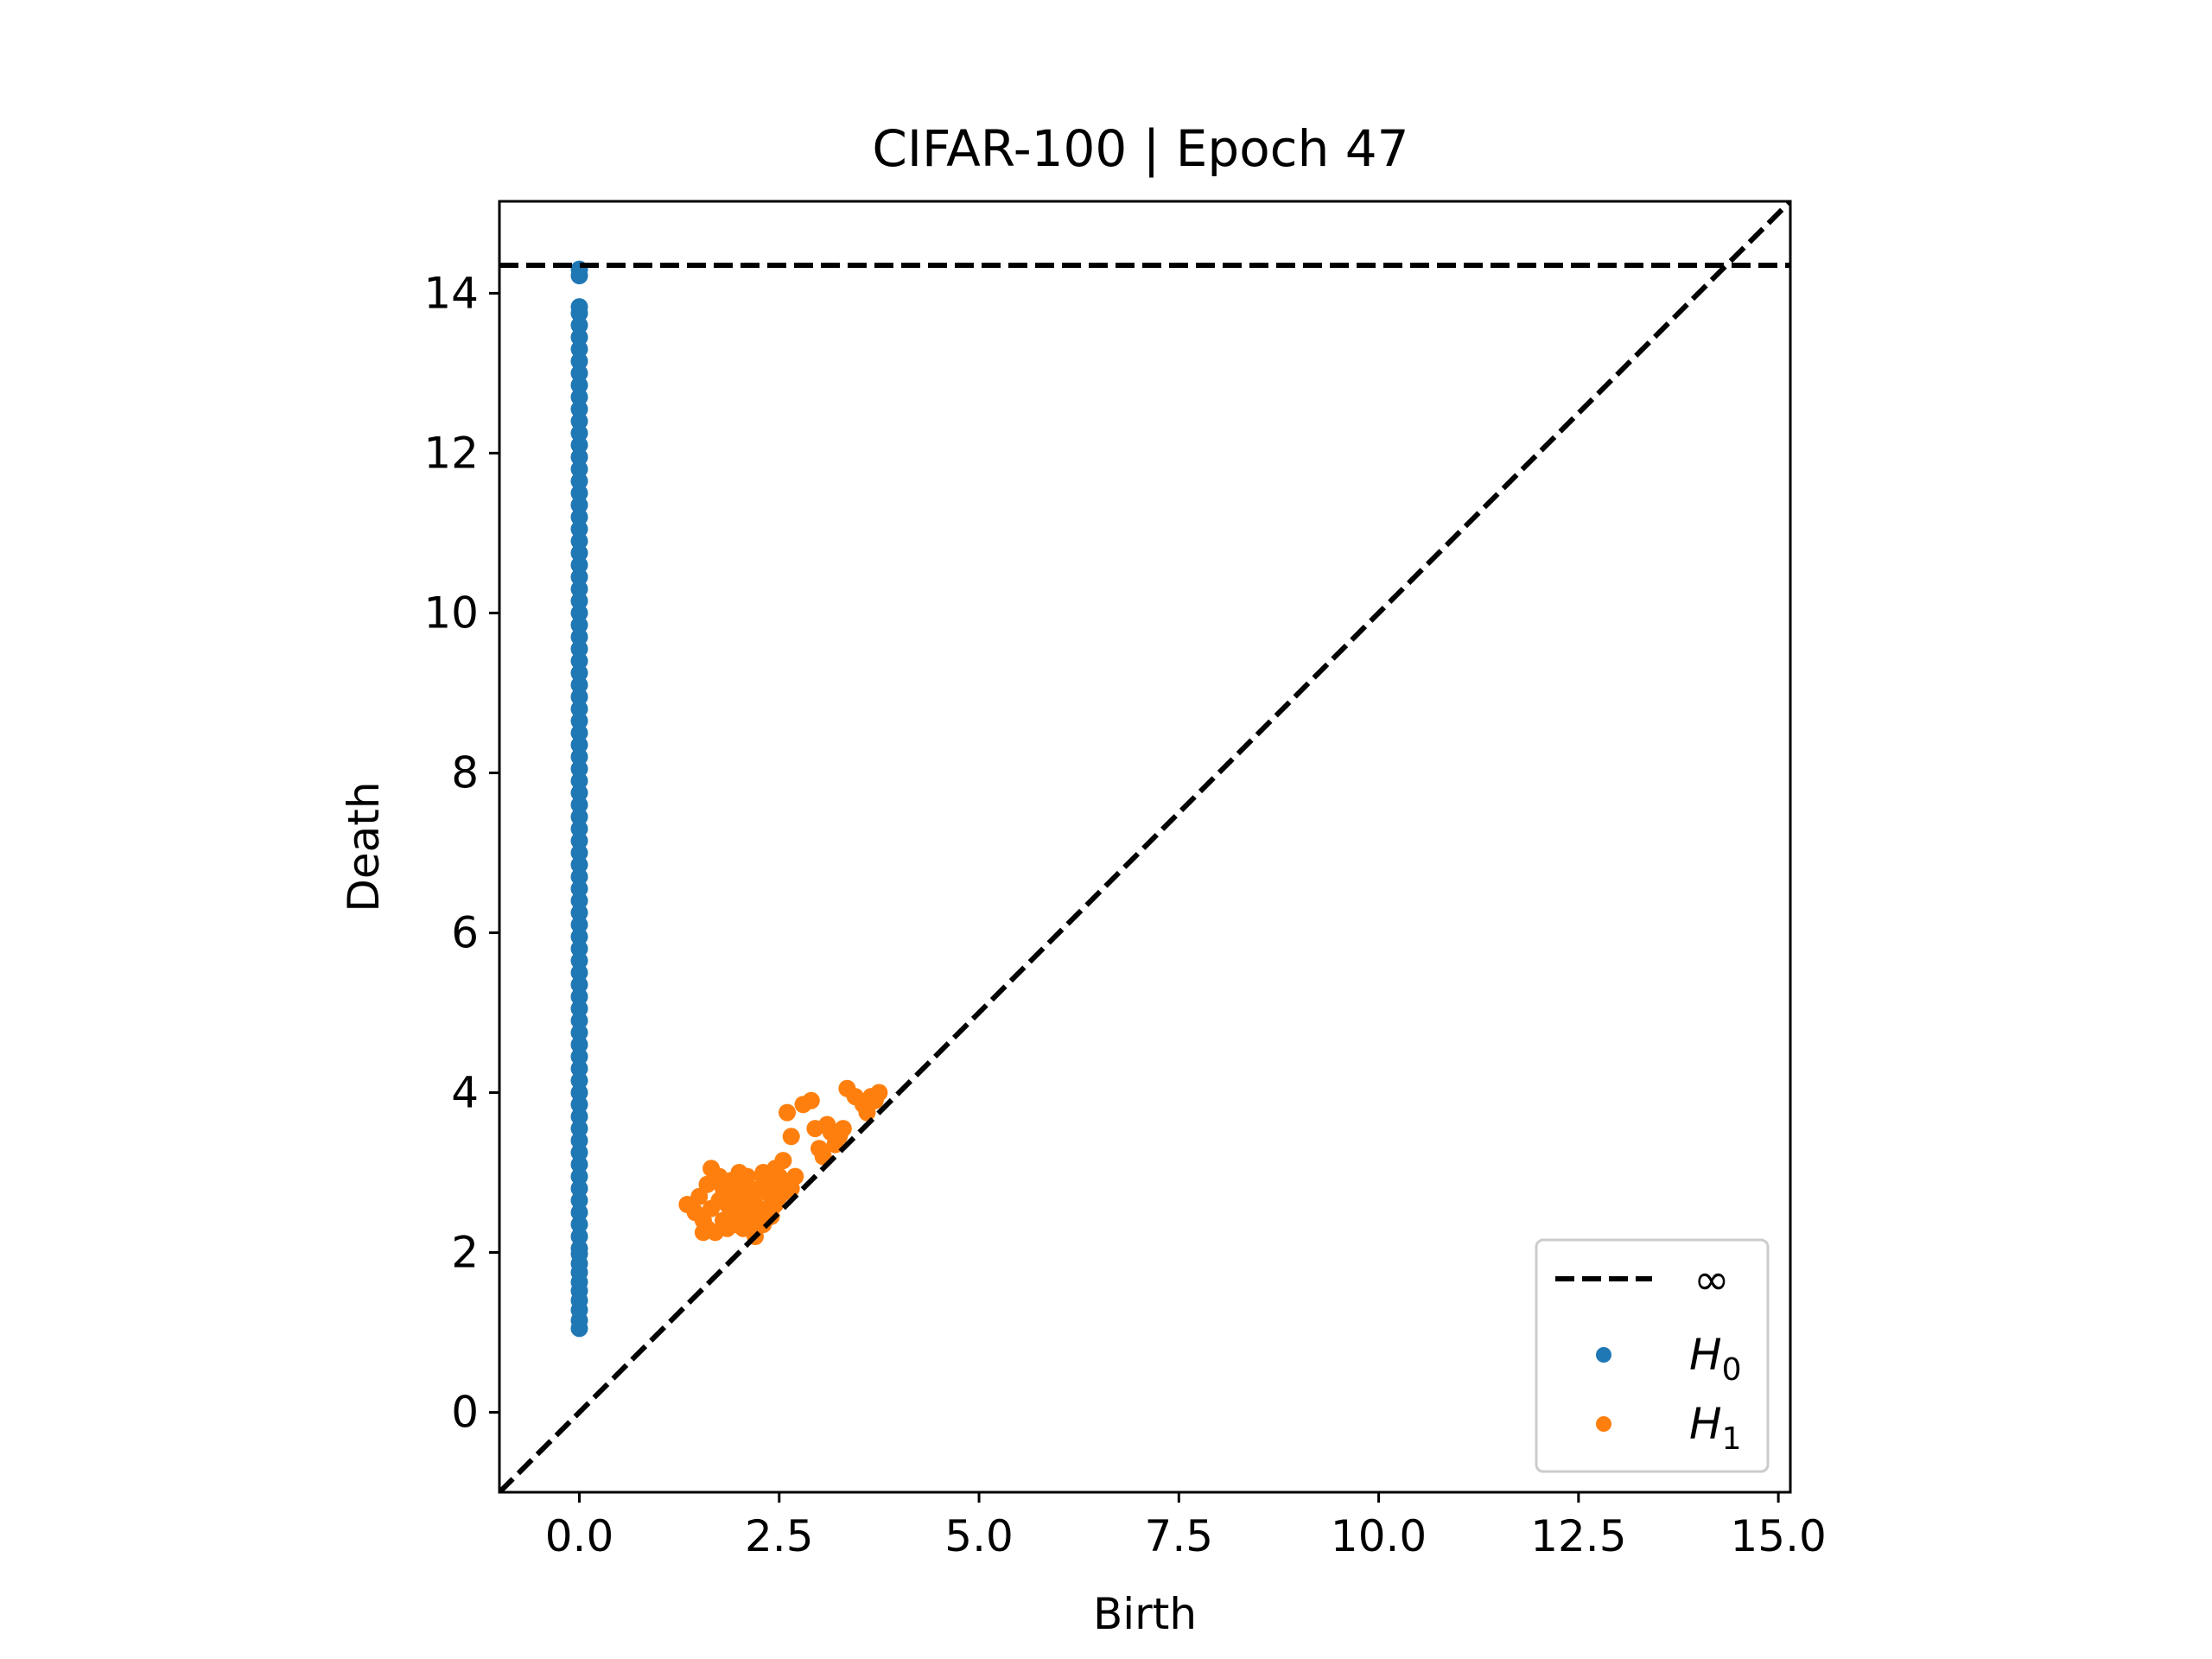 Image resolution: width=2212 pixels, height=1659 pixels. I want to click on chart-title: CIFAR-100 | Epoch 47, so click(1140, 148).